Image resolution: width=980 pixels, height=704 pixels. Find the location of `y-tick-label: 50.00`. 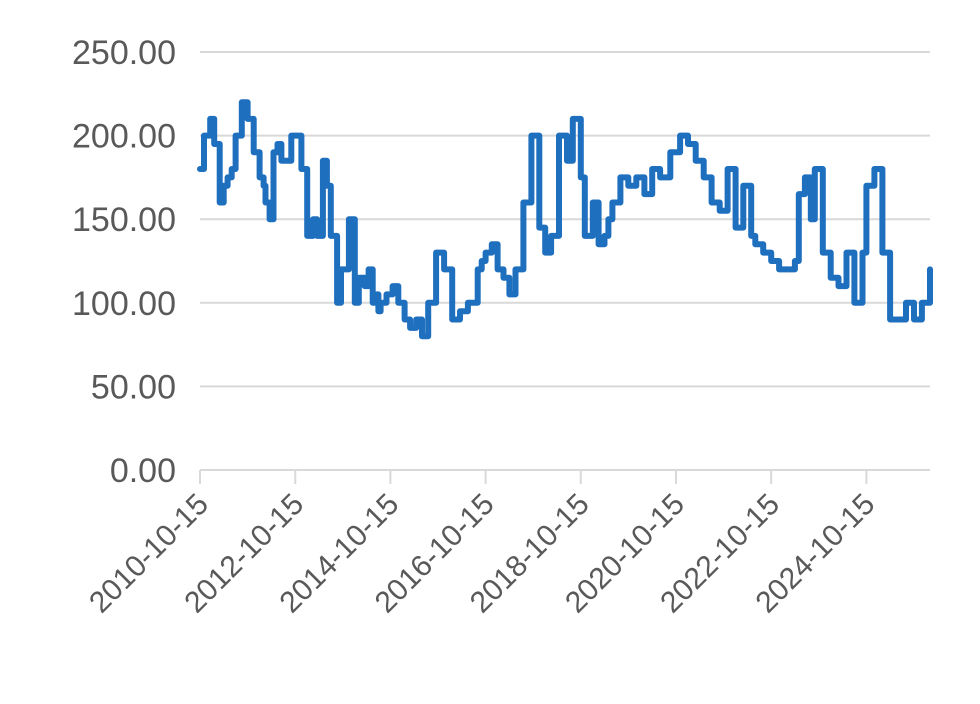

y-tick-label: 50.00 is located at coordinates (133, 387).